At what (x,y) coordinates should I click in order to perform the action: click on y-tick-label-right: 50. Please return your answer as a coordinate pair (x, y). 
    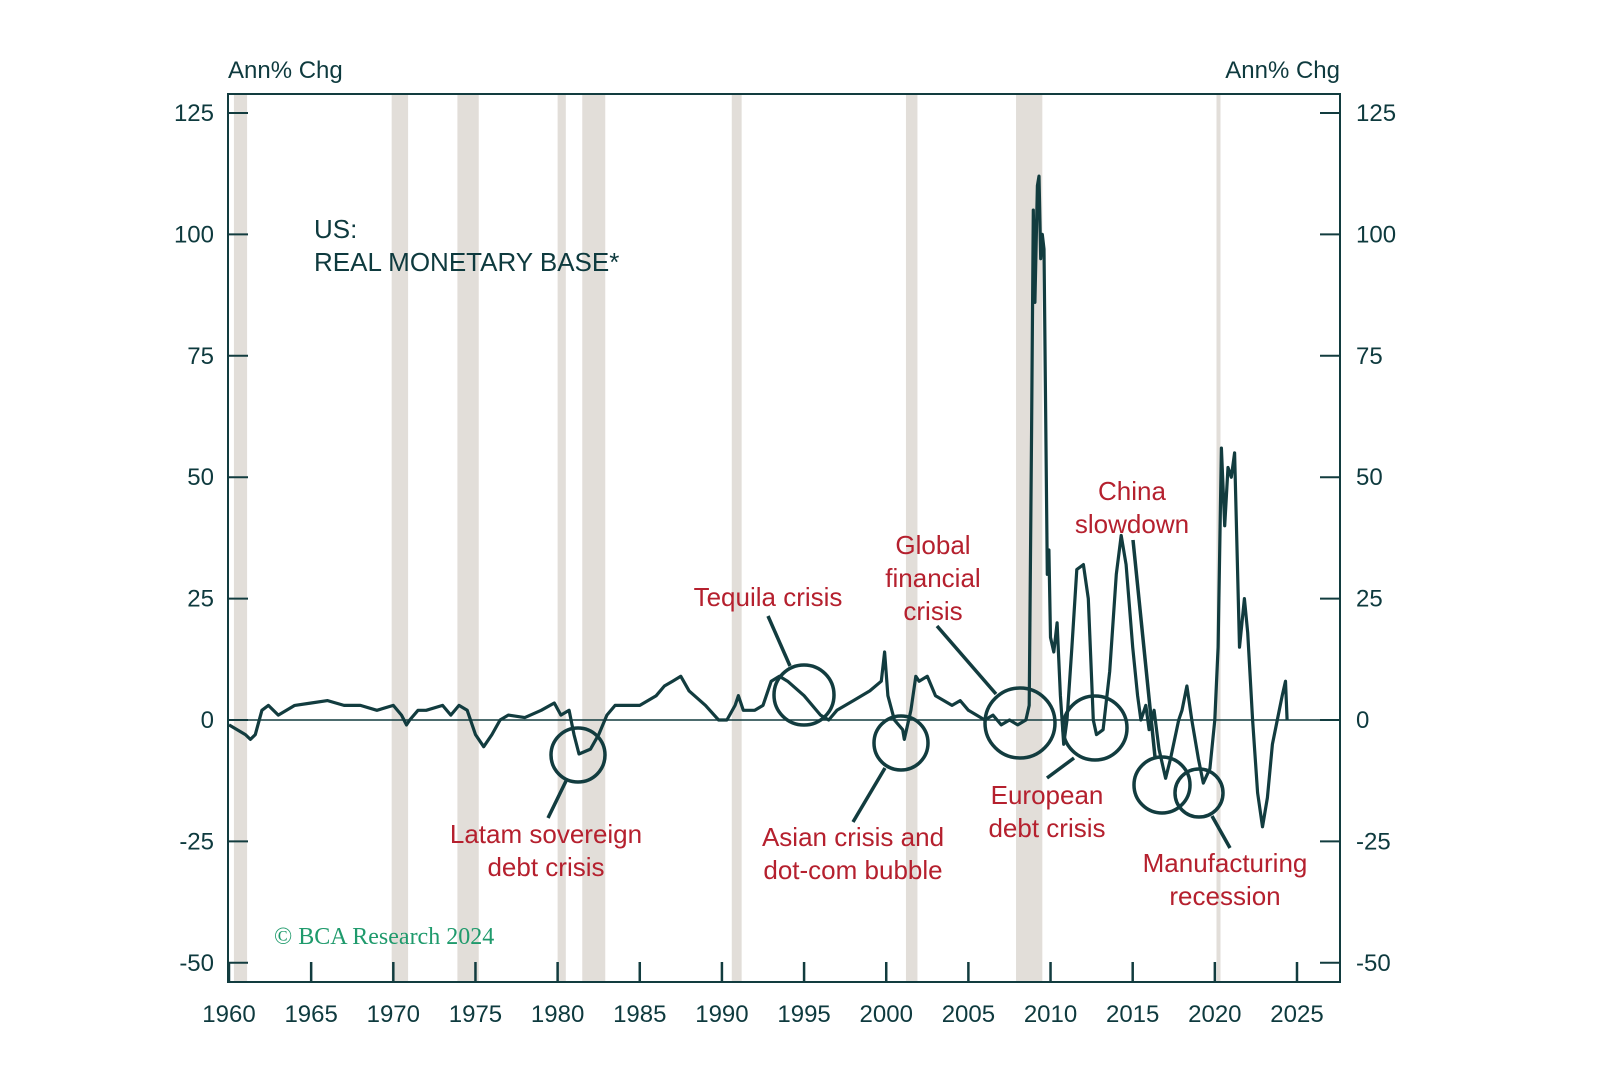
    Looking at the image, I should click on (1369, 477).